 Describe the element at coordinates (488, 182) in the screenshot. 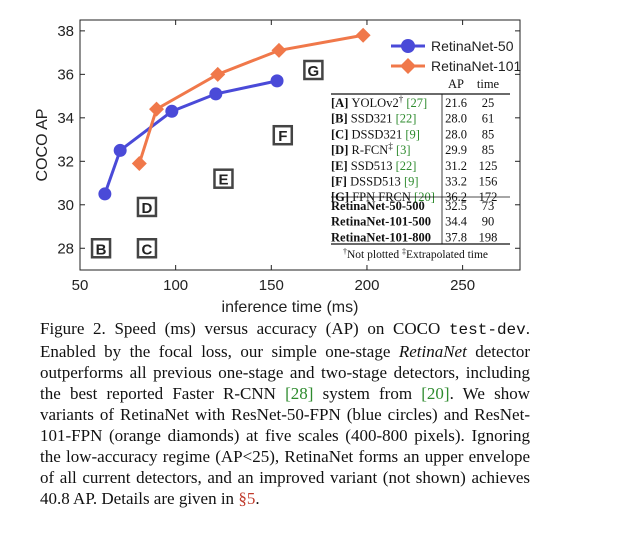

I see `table-cell-time: 156` at that location.